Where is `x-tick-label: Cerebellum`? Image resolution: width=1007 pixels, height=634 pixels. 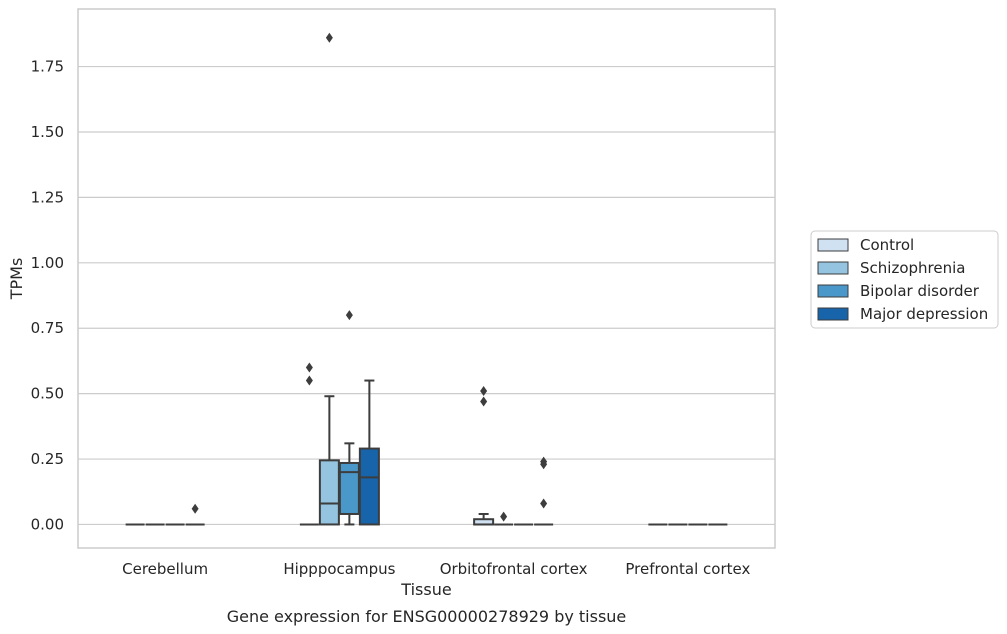 x-tick-label: Cerebellum is located at coordinates (165, 569).